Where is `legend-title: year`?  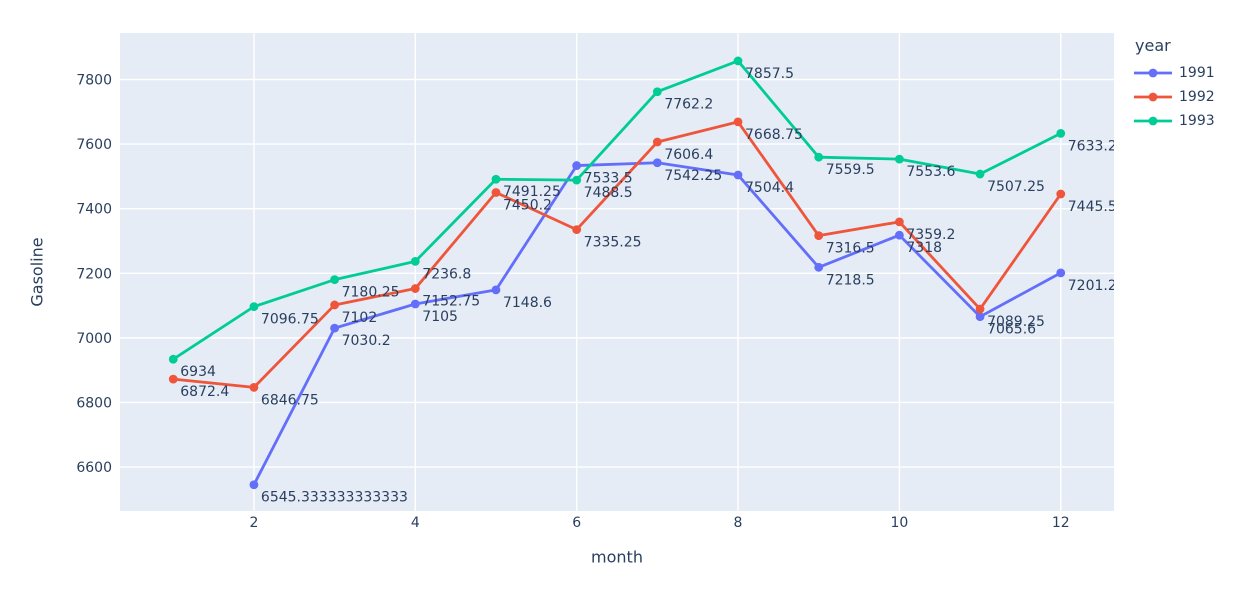 legend-title: year is located at coordinates (1153, 45).